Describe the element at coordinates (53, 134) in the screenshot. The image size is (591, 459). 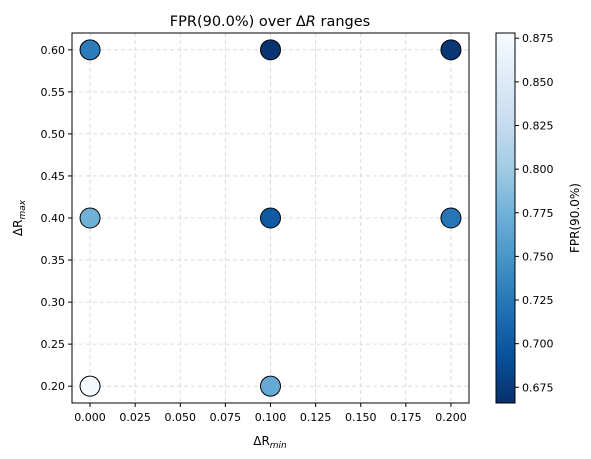
I see `y-tick-label: 0.50` at that location.